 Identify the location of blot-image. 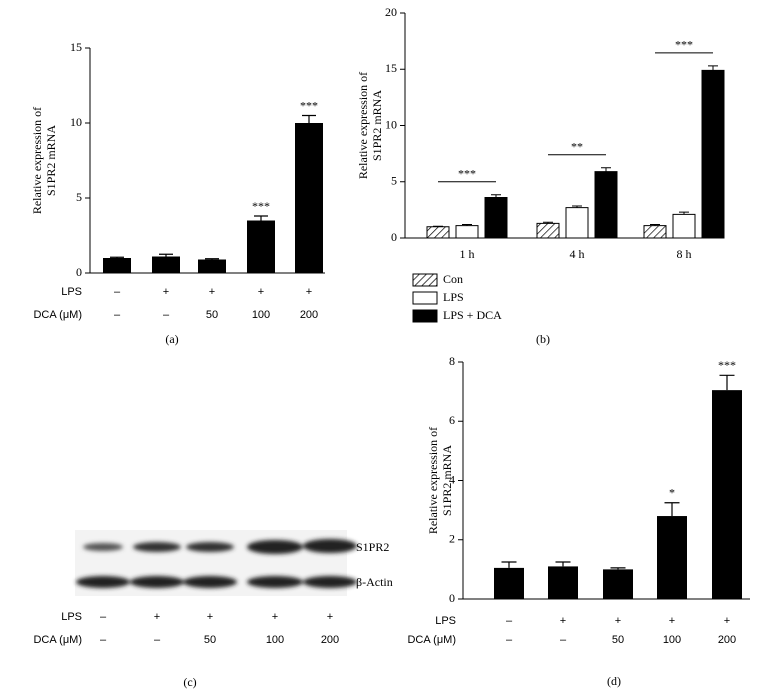
(216, 563).